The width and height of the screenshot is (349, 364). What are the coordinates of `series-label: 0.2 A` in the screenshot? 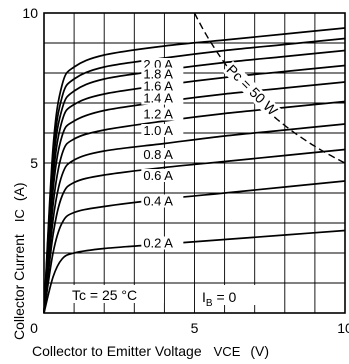 It's located at (162, 243).